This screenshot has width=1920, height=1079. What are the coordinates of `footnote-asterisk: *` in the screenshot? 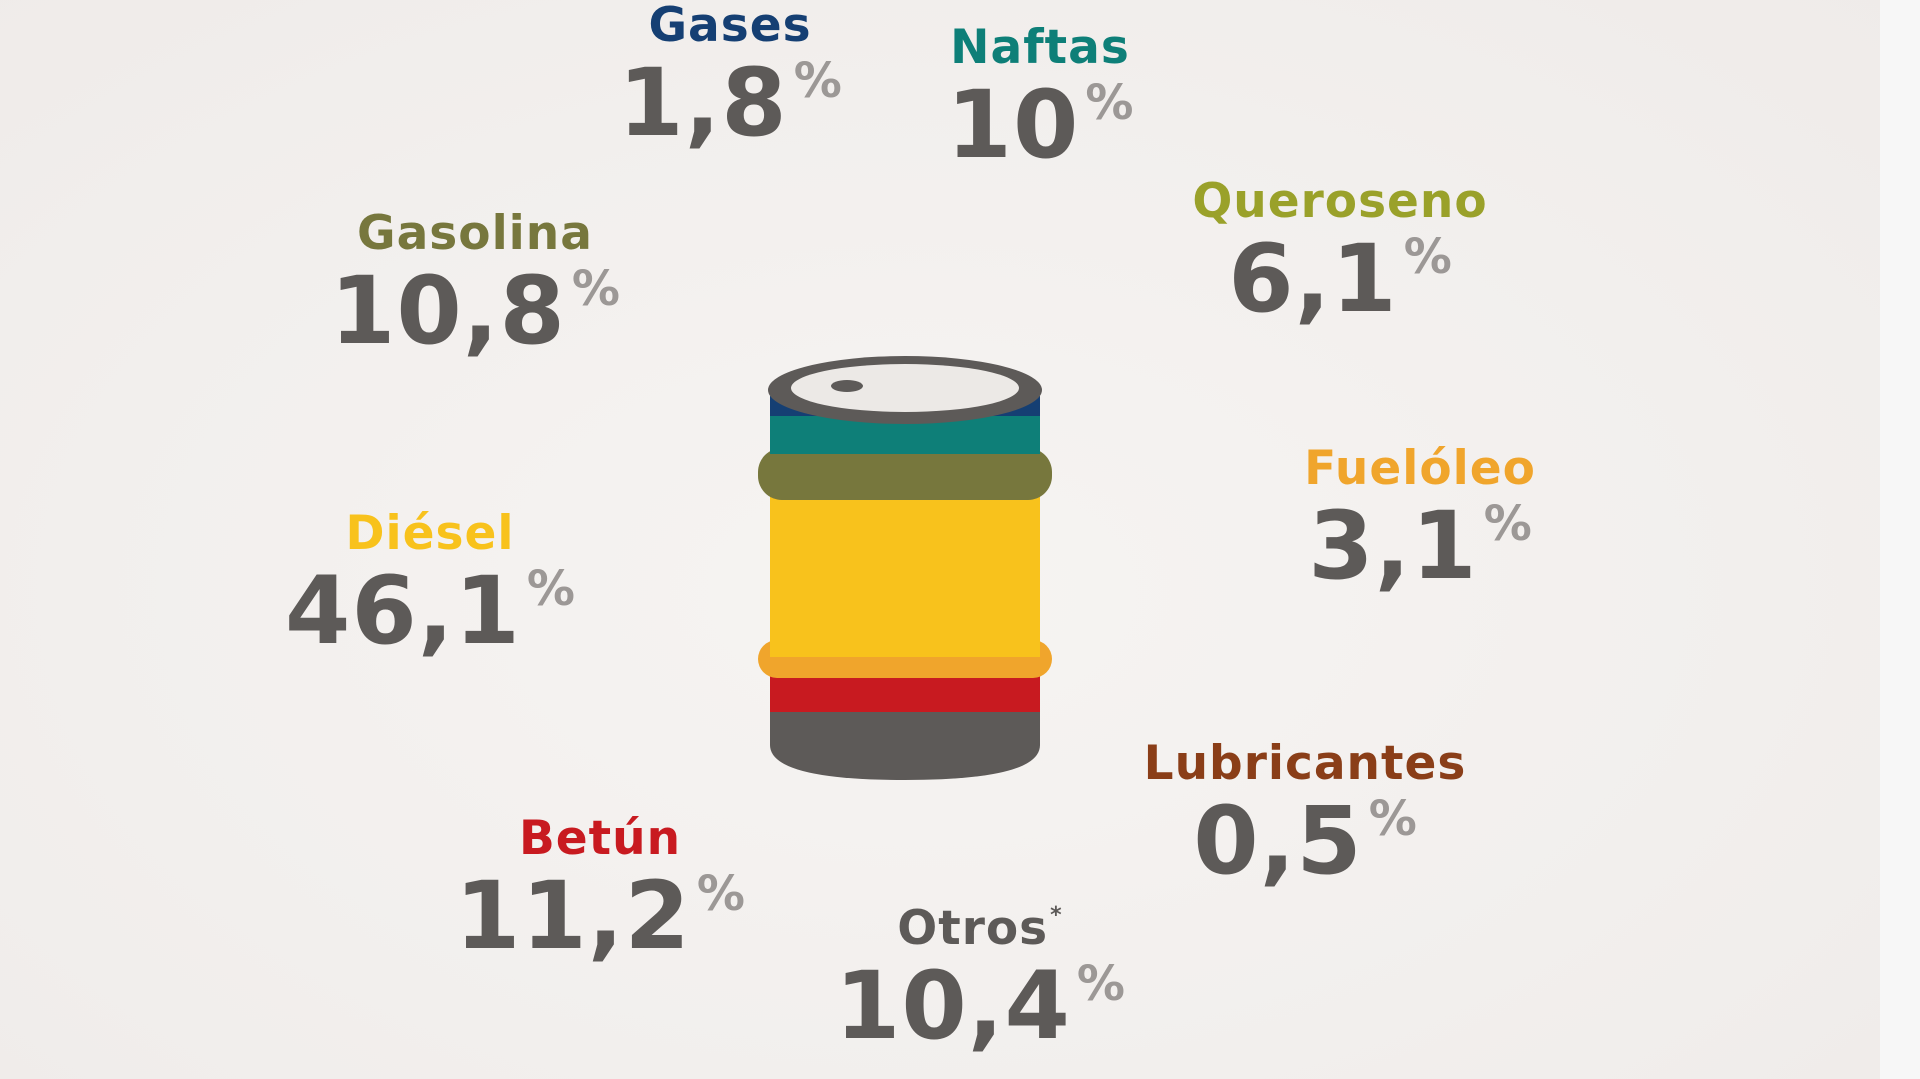 It's located at (1056, 915).